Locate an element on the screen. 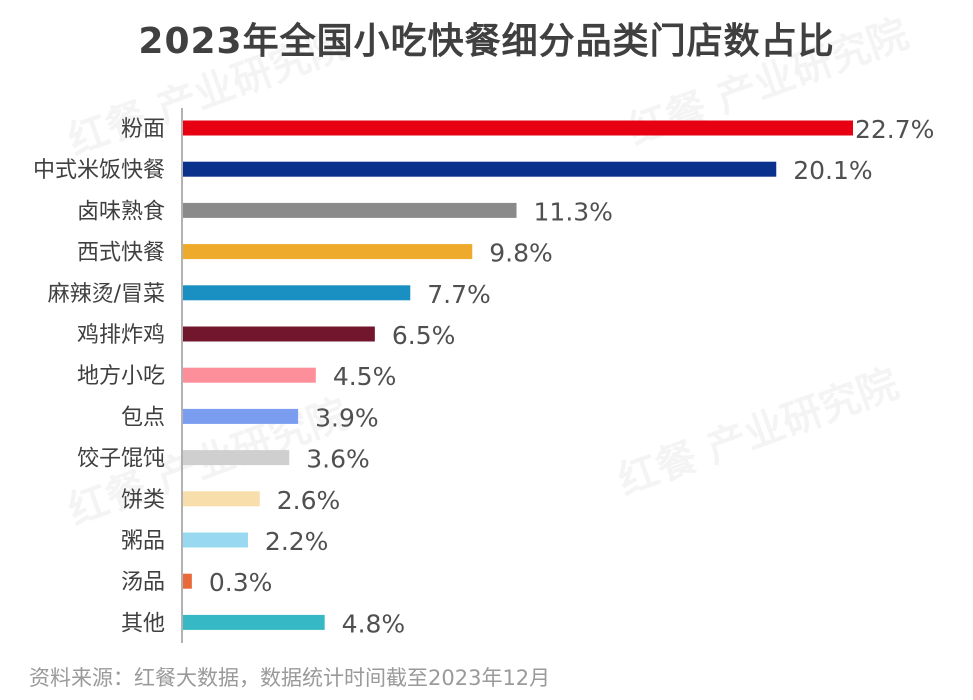 The image size is (973, 700). data-label: 11.3% is located at coordinates (573, 211).